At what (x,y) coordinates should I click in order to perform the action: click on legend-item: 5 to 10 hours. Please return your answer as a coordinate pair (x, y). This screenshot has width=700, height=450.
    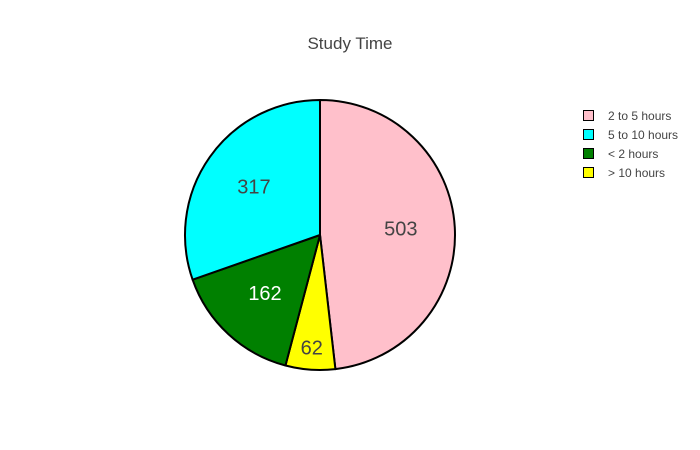
    Looking at the image, I should click on (630, 134).